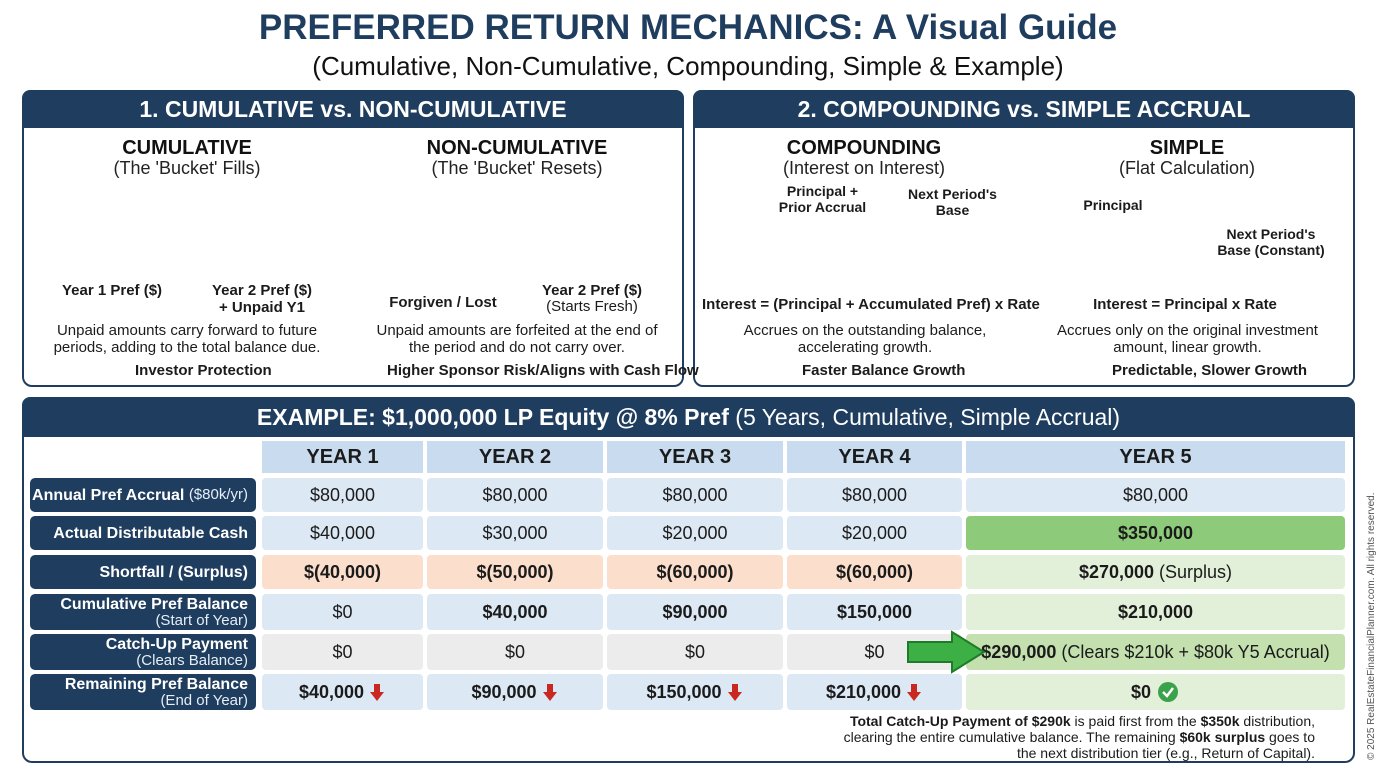 This screenshot has height=768, width=1376. What do you see at coordinates (108, 495) in the screenshot?
I see `row-label-text: Annual Pref Accrual` at bounding box center [108, 495].